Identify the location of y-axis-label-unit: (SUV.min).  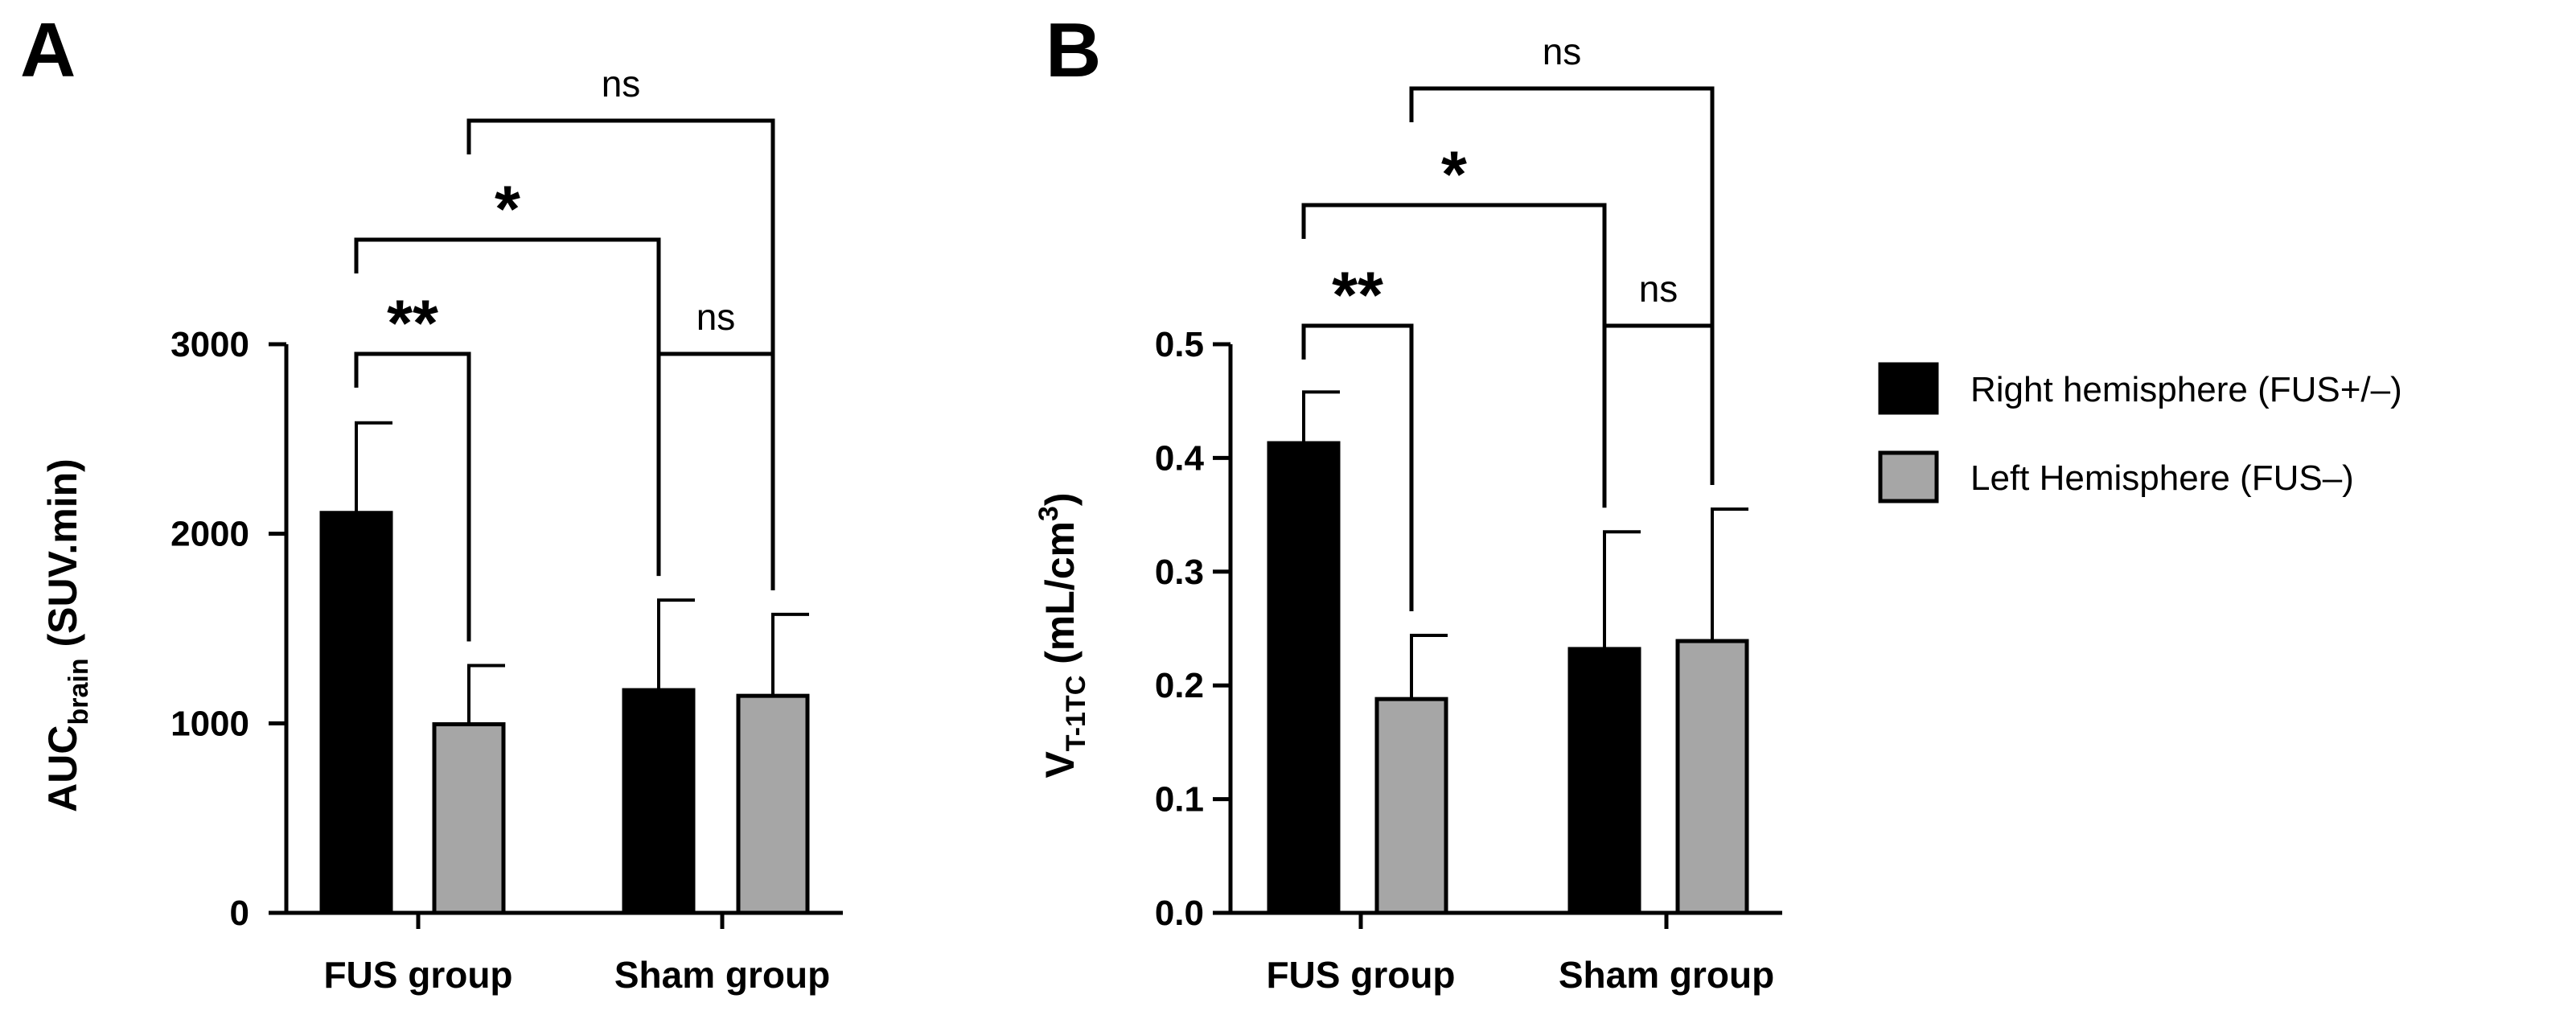
(62, 558).